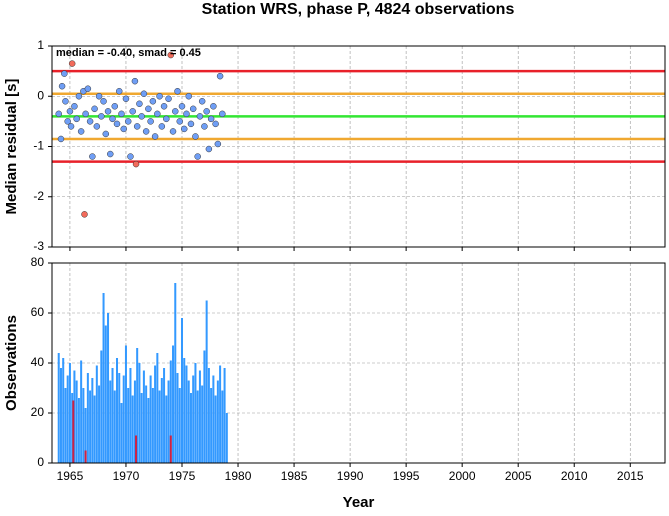 Image resolution: width=669 pixels, height=516 pixels. Describe the element at coordinates (294, 476) in the screenshot. I see `x-tick-label: 1985` at that location.